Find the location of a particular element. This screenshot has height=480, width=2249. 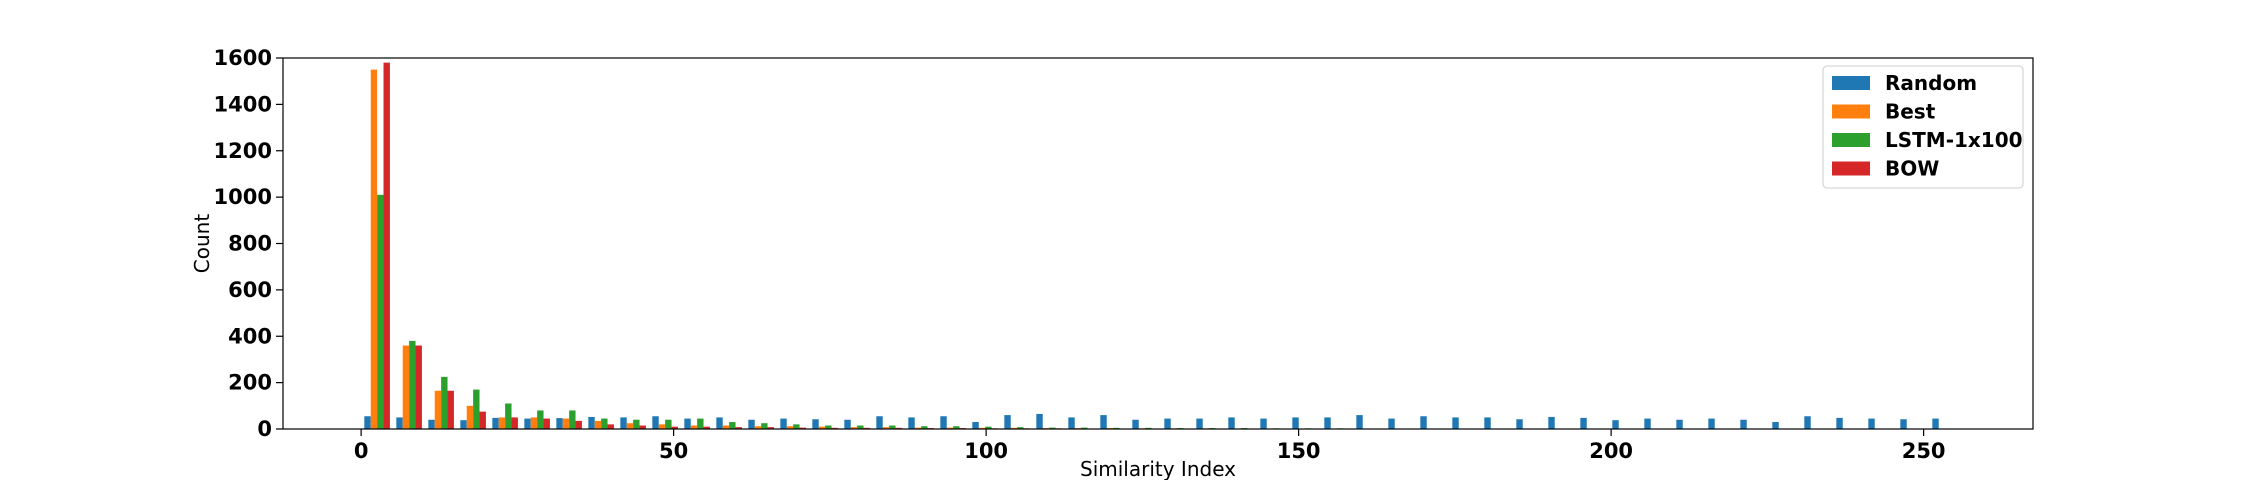

legend-label-best: Best is located at coordinates (1910, 112).